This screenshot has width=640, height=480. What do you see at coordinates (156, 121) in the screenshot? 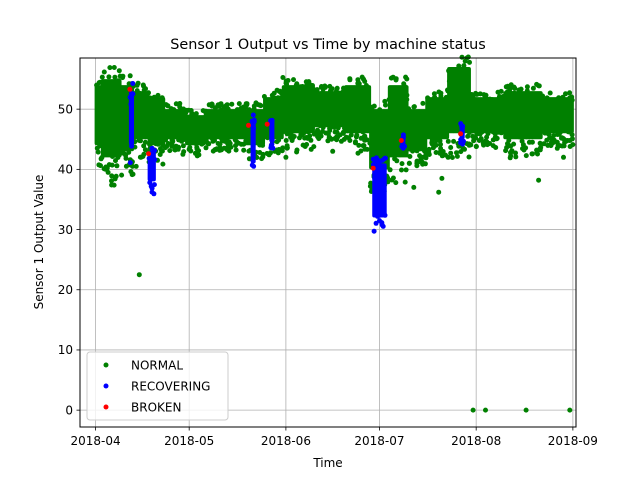
I see `normal-band` at bounding box center [156, 121].